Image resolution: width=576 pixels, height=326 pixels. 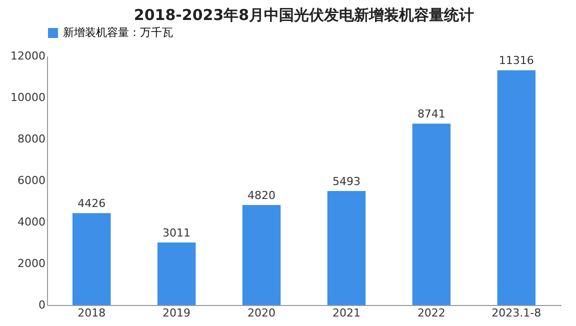 I want to click on chart-title: 2018-2023年8月中国光伏发电新增装机容量统计, so click(x=304, y=15).